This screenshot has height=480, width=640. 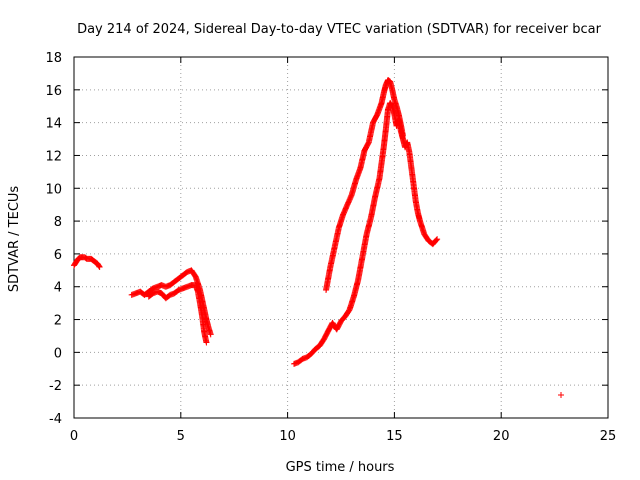 What do you see at coordinates (287, 436) in the screenshot?
I see `x-tick-label: 10` at bounding box center [287, 436].